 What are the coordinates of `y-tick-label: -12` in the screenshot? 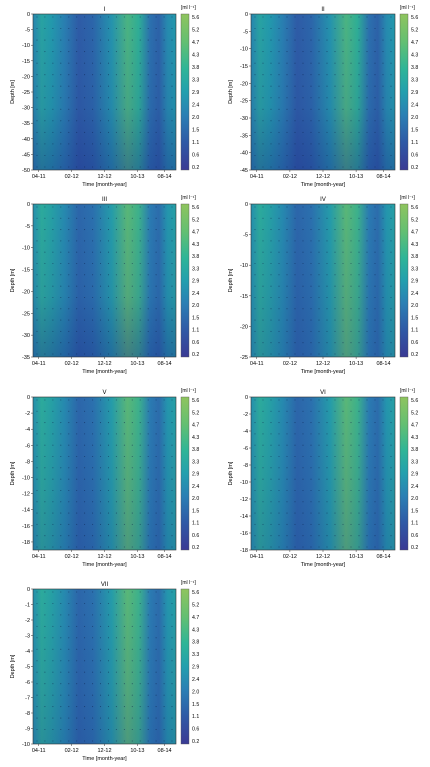 It's located at (244, 500).